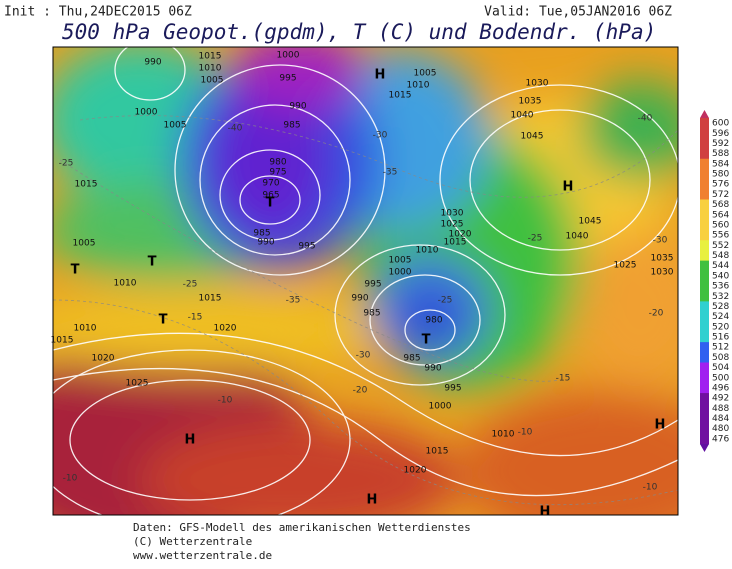 The width and height of the screenshot is (732, 569). I want to click on footer-line: (C) Wetterzentrale, so click(192, 541).